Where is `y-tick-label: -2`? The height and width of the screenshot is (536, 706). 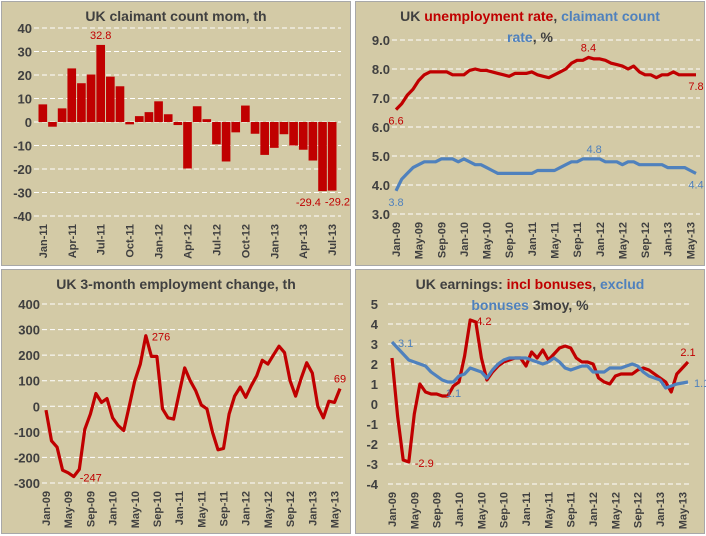 y-tick-label: -2 is located at coordinates (372, 444).